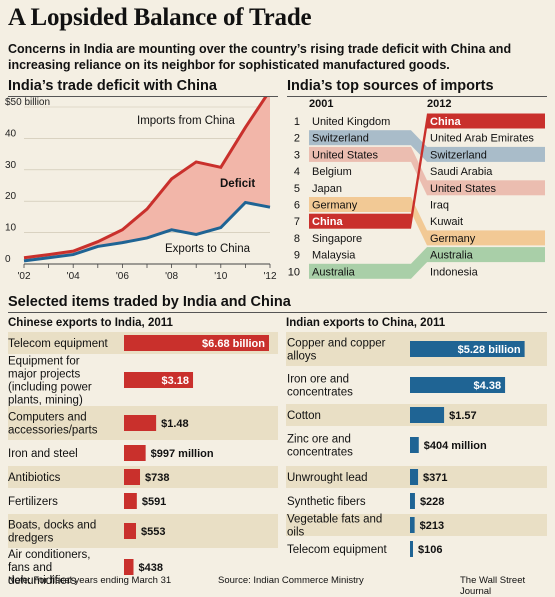  I want to click on value-label: $213, so click(432, 526).